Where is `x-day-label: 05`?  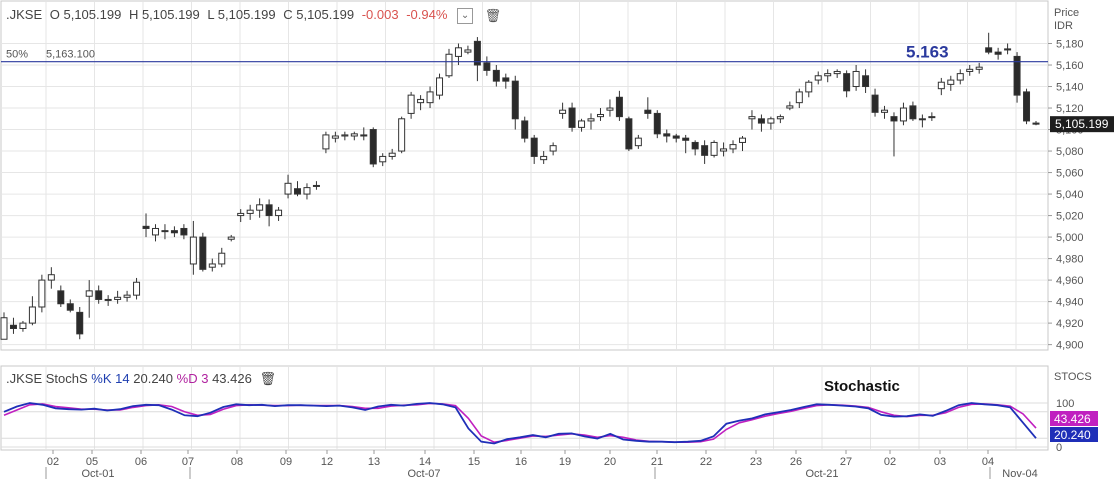
x-day-label: 05 is located at coordinates (92, 462).